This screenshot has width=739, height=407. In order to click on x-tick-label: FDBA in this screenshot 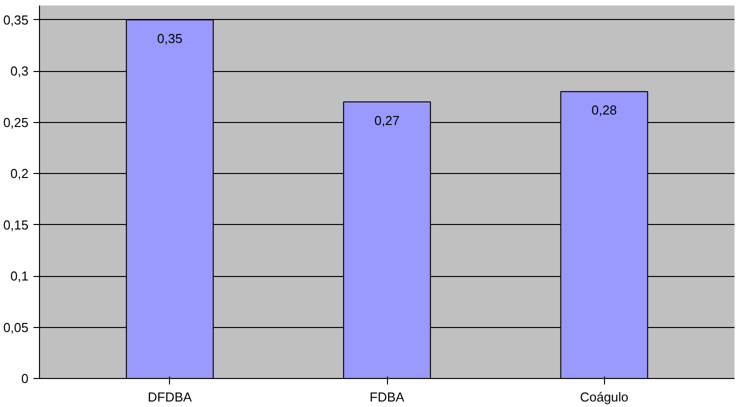, I will do `click(387, 397)`.